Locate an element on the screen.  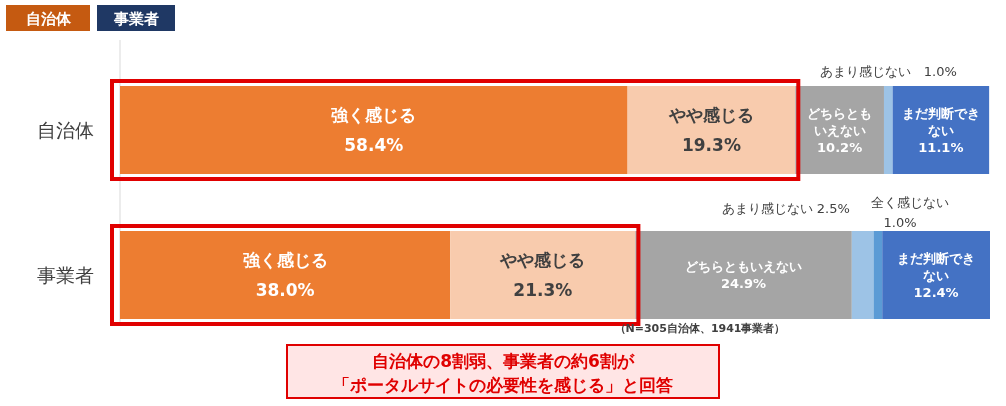
series-label: まだ判断できない is located at coordinates (940, 121).